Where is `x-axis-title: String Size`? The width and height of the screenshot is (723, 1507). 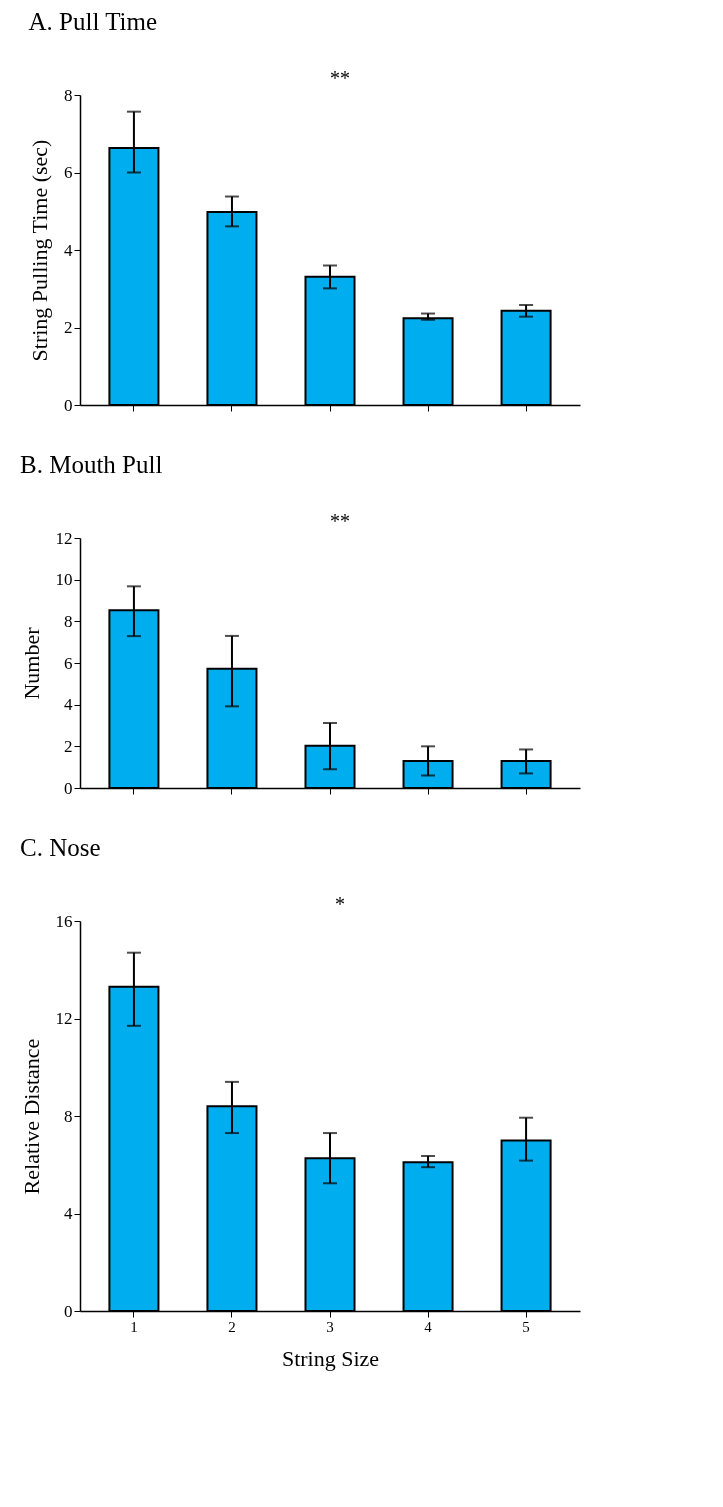
x-axis-title: String Size is located at coordinates (330, 1358).